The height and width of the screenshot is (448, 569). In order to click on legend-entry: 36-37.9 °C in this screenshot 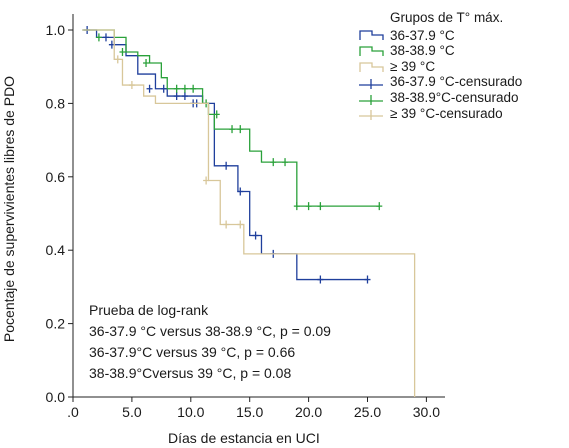, I will do `click(439, 36)`.